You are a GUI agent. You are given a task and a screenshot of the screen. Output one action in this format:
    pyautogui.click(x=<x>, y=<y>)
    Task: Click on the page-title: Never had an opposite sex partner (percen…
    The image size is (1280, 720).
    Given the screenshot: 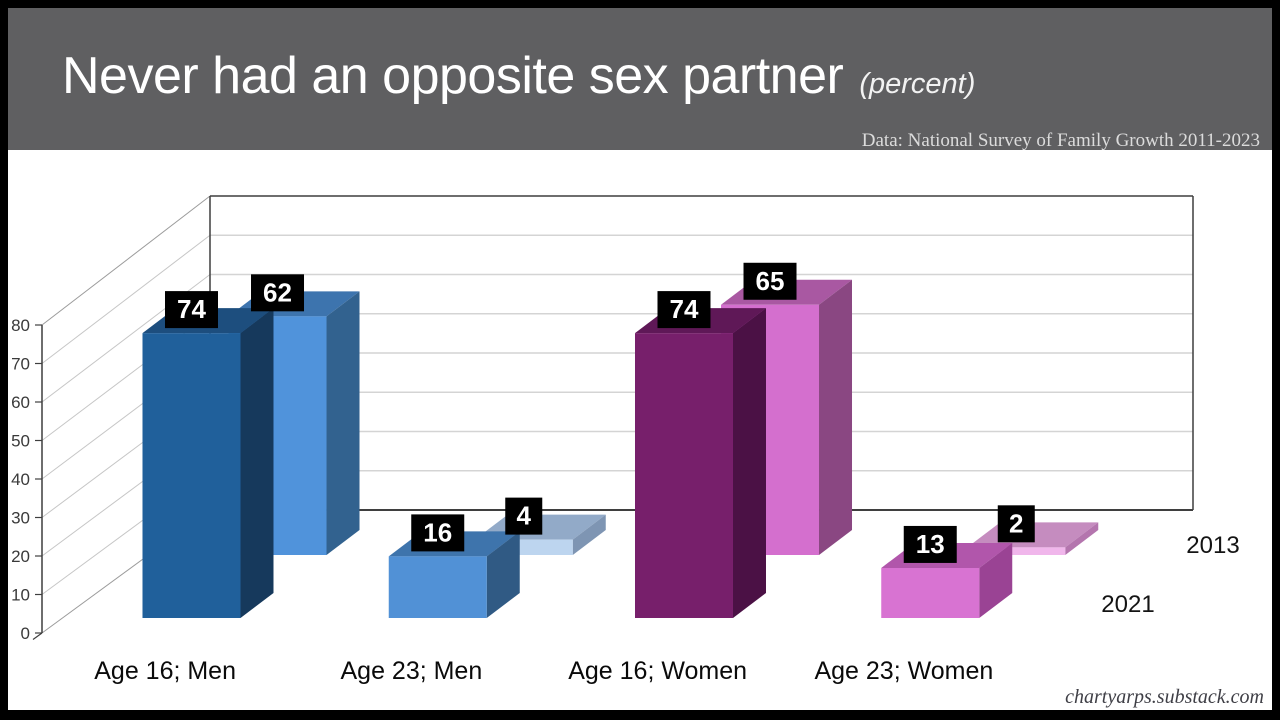 What is the action you would take?
    pyautogui.click(x=519, y=76)
    